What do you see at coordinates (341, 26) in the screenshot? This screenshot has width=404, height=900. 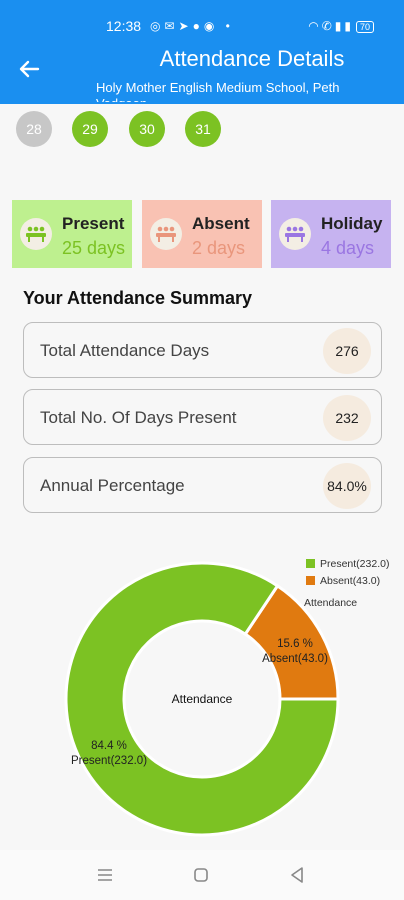 I see `system-icons: ◠✆▮▮ 70` at bounding box center [341, 26].